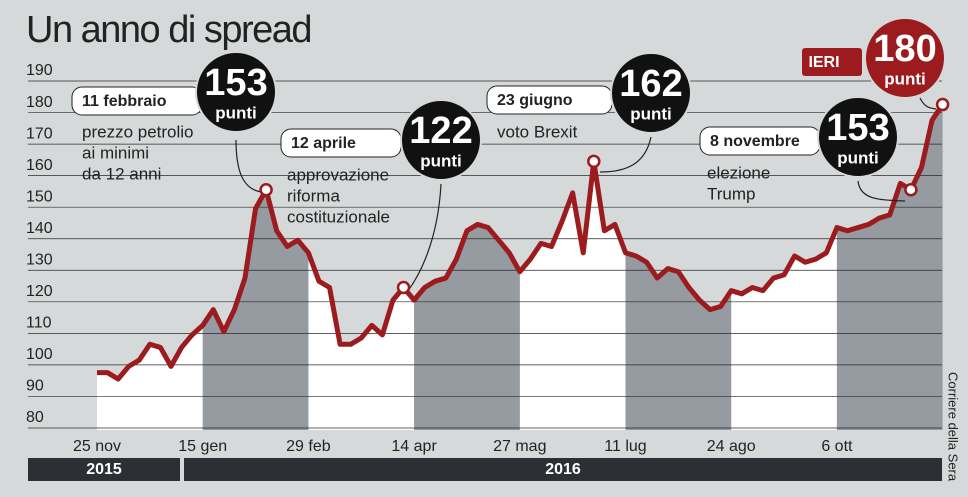  What do you see at coordinates (138, 131) in the screenshot?
I see `callout-text: prezzo petrolio` at bounding box center [138, 131].